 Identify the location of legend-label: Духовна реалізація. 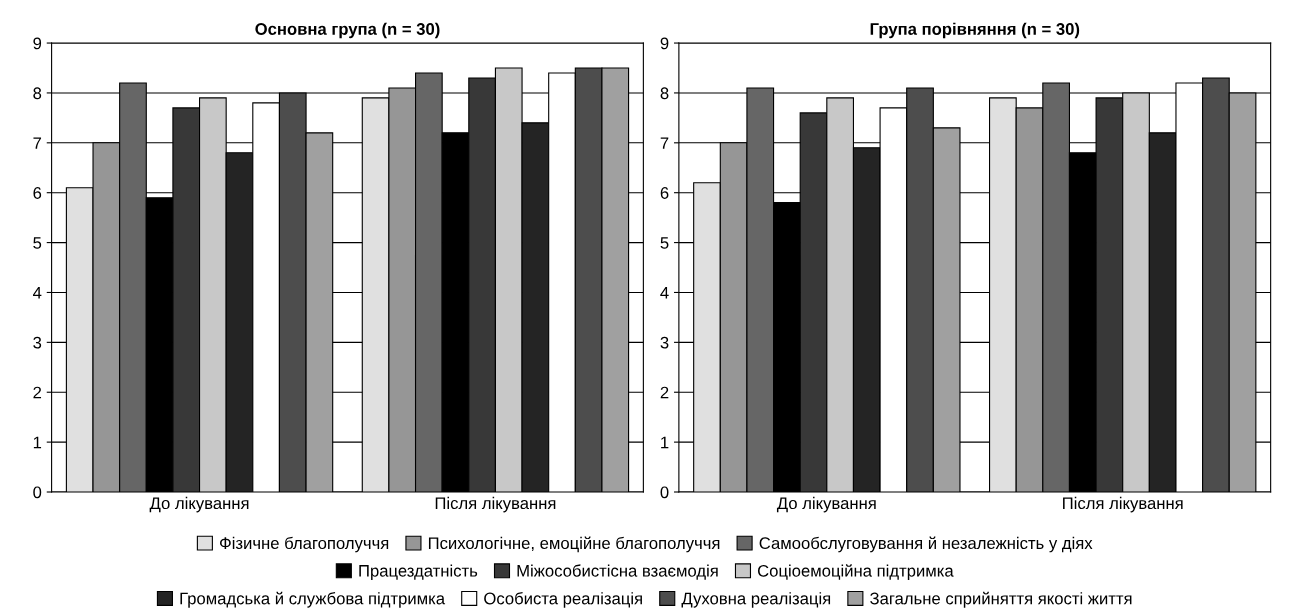
(756, 600).